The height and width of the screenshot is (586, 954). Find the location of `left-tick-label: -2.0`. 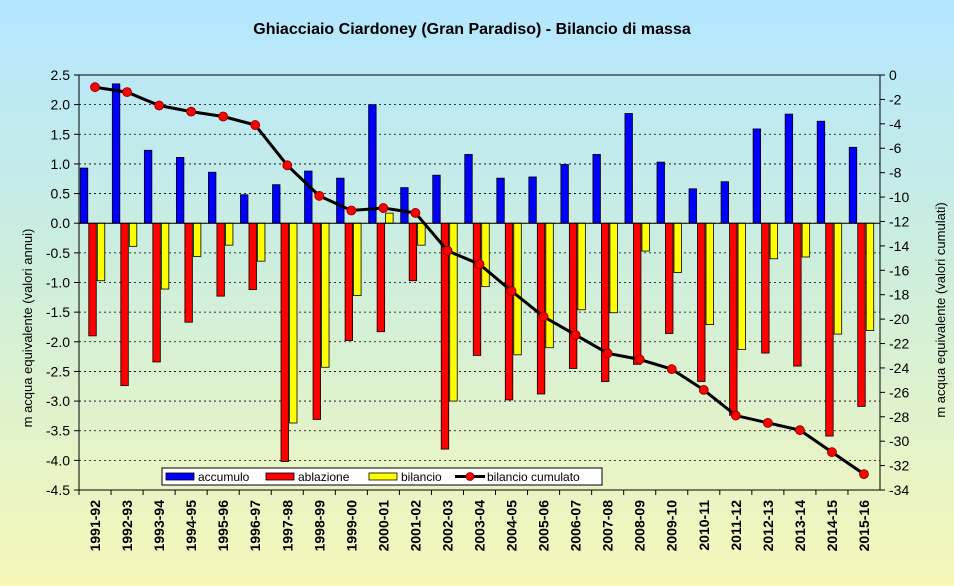

left-tick-label: -2.0 is located at coordinates (58, 342).